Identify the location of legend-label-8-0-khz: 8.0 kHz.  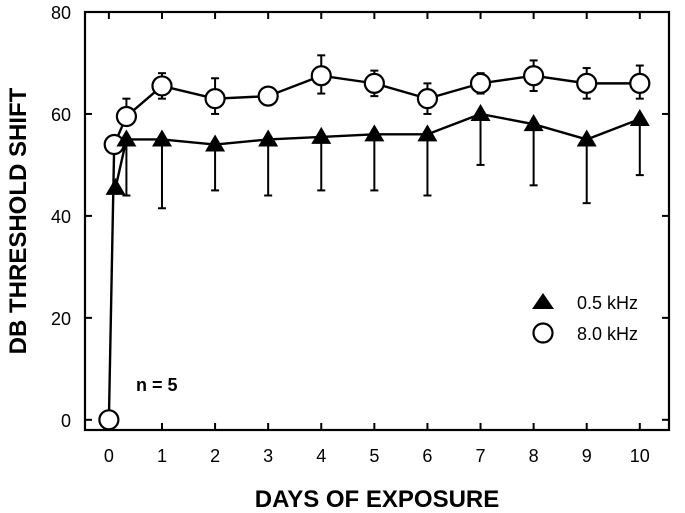
(607, 334).